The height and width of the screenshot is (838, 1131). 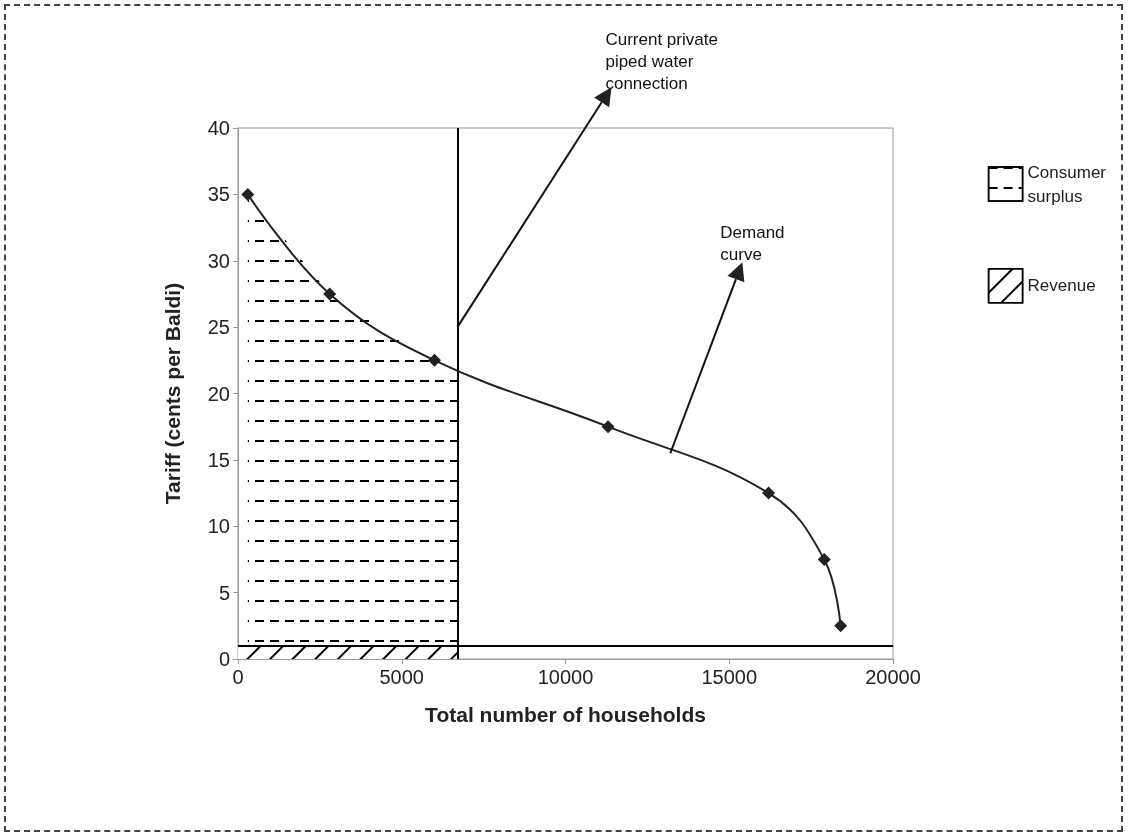 I want to click on annotation: Demand curve, so click(x=752, y=244).